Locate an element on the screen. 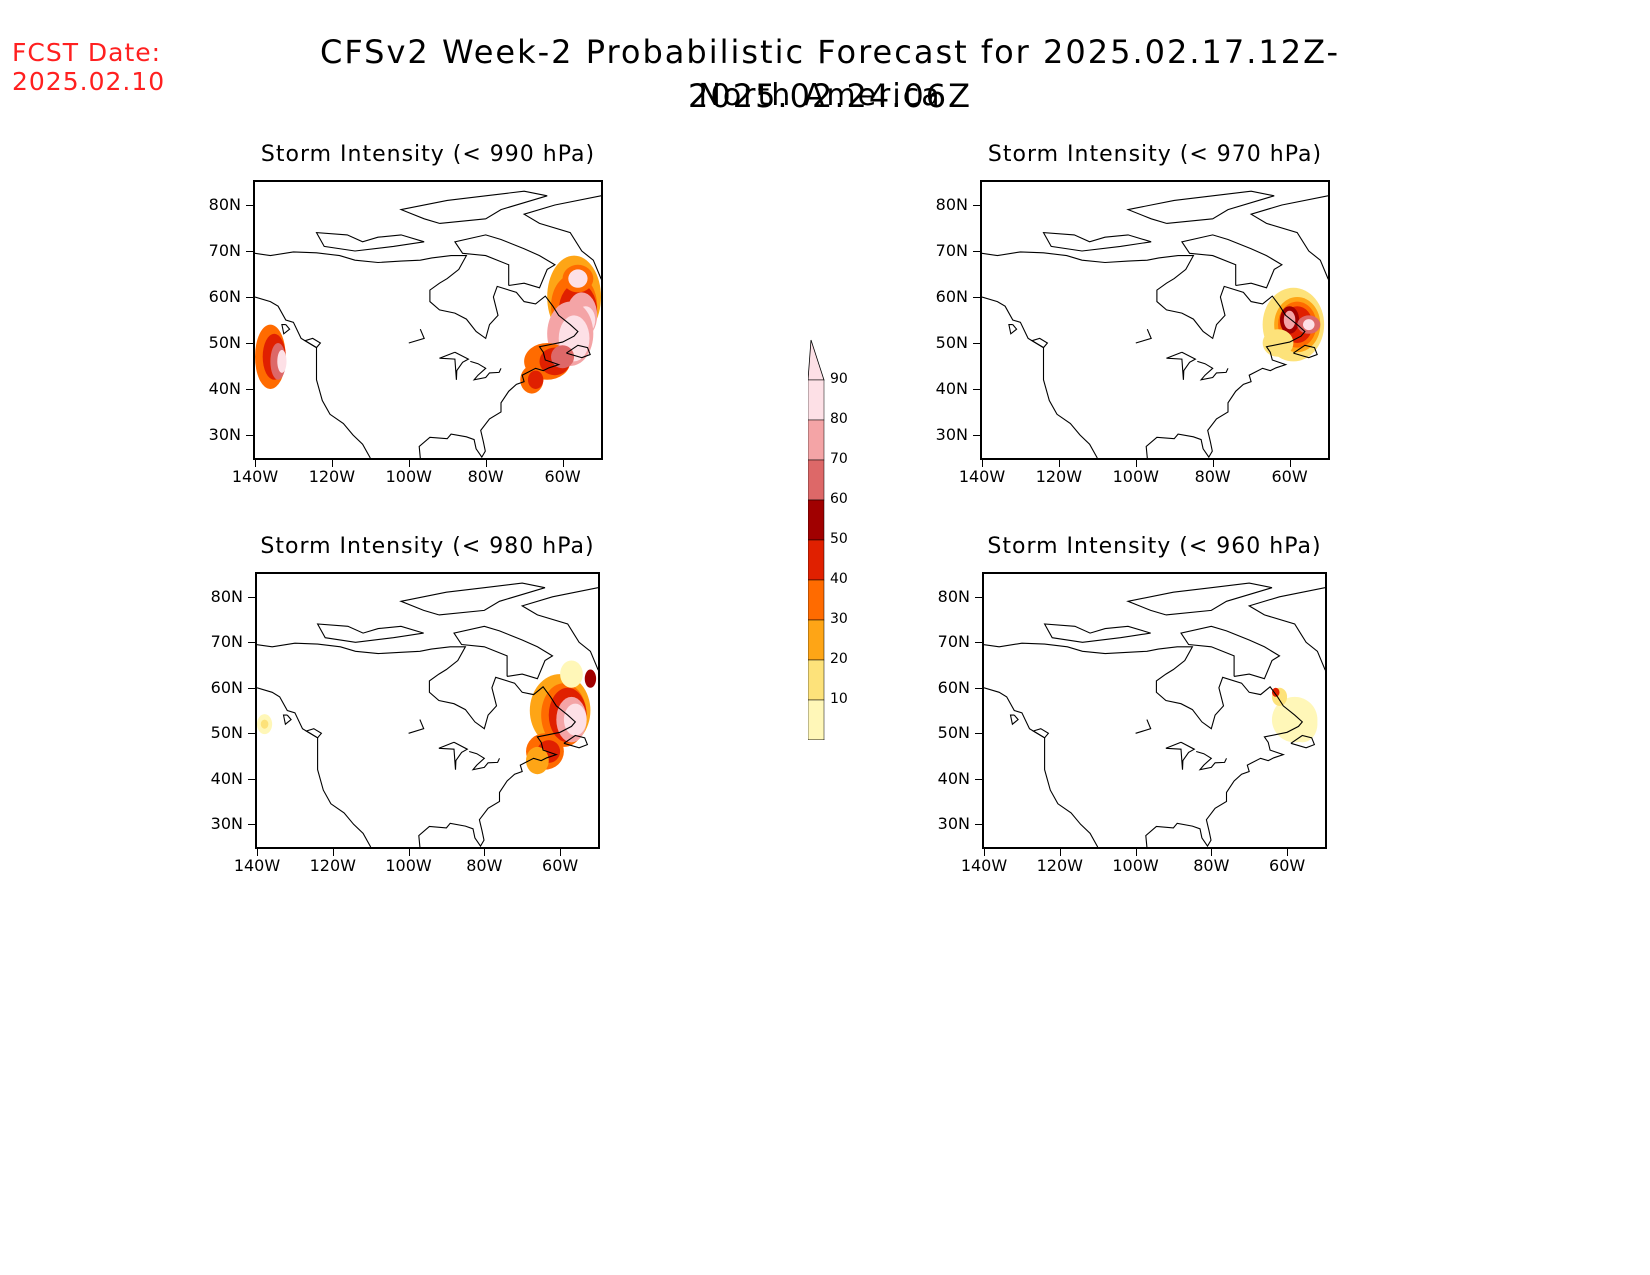  probability-colorbar: 90 80 70 60 50 40 30 20 10 is located at coordinates (857, 555).